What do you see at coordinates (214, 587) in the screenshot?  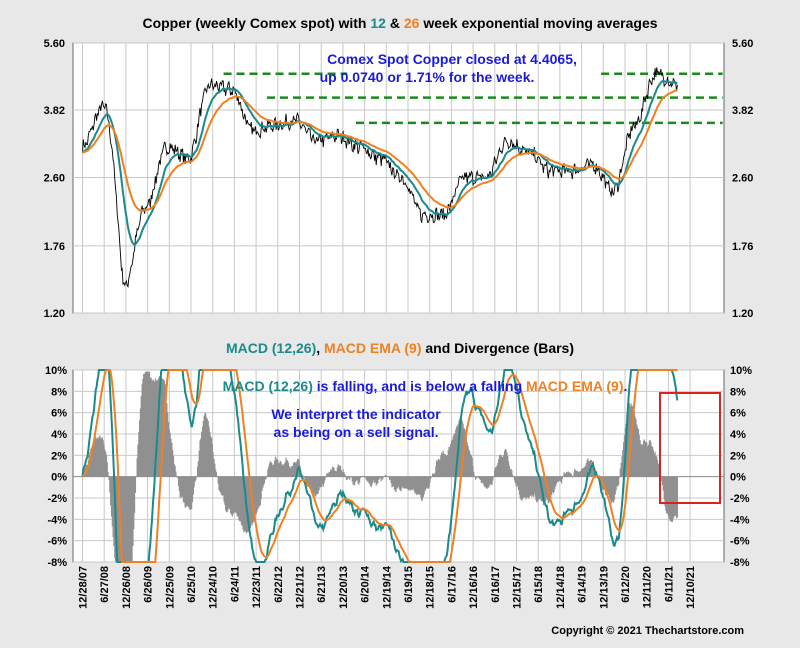 I see `x-tick-label: 12/24/10` at bounding box center [214, 587].